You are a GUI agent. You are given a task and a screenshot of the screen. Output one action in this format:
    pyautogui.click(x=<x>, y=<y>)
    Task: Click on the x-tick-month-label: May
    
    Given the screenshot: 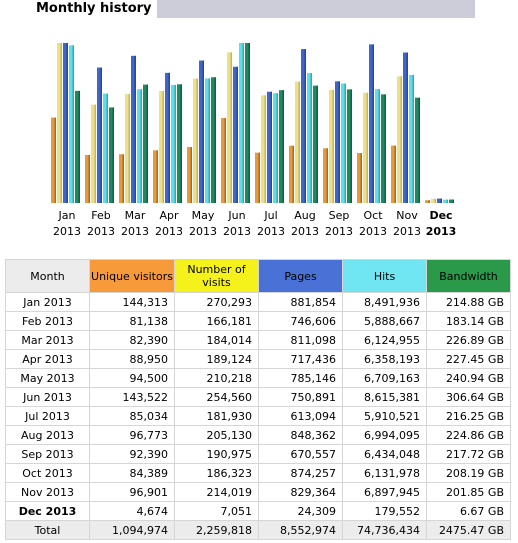 What is the action you would take?
    pyautogui.click(x=203, y=215)
    